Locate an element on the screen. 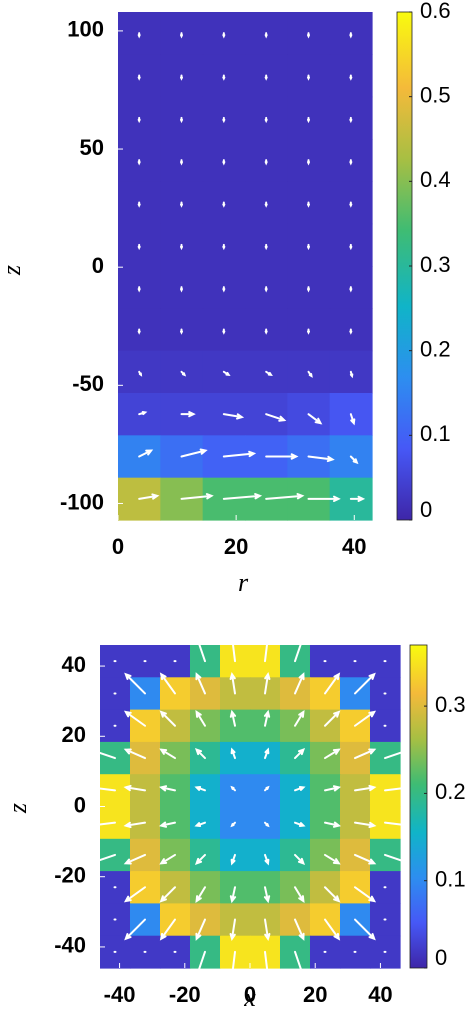 The height and width of the screenshot is (1009, 474). colorbar-tick-label: 0.3 is located at coordinates (450, 704).